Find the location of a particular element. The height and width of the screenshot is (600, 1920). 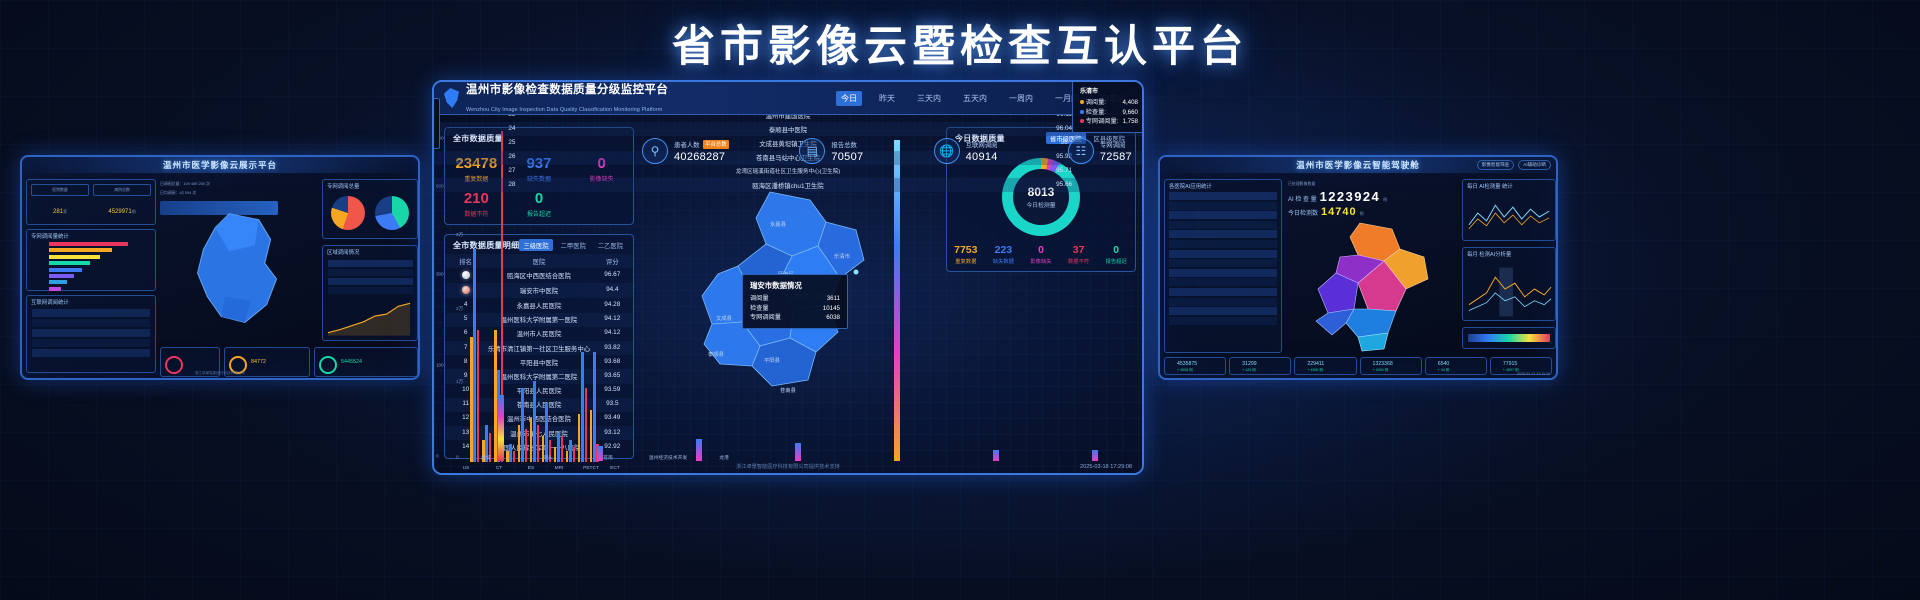

left-kpi-2-ring is located at coordinates (238, 365).